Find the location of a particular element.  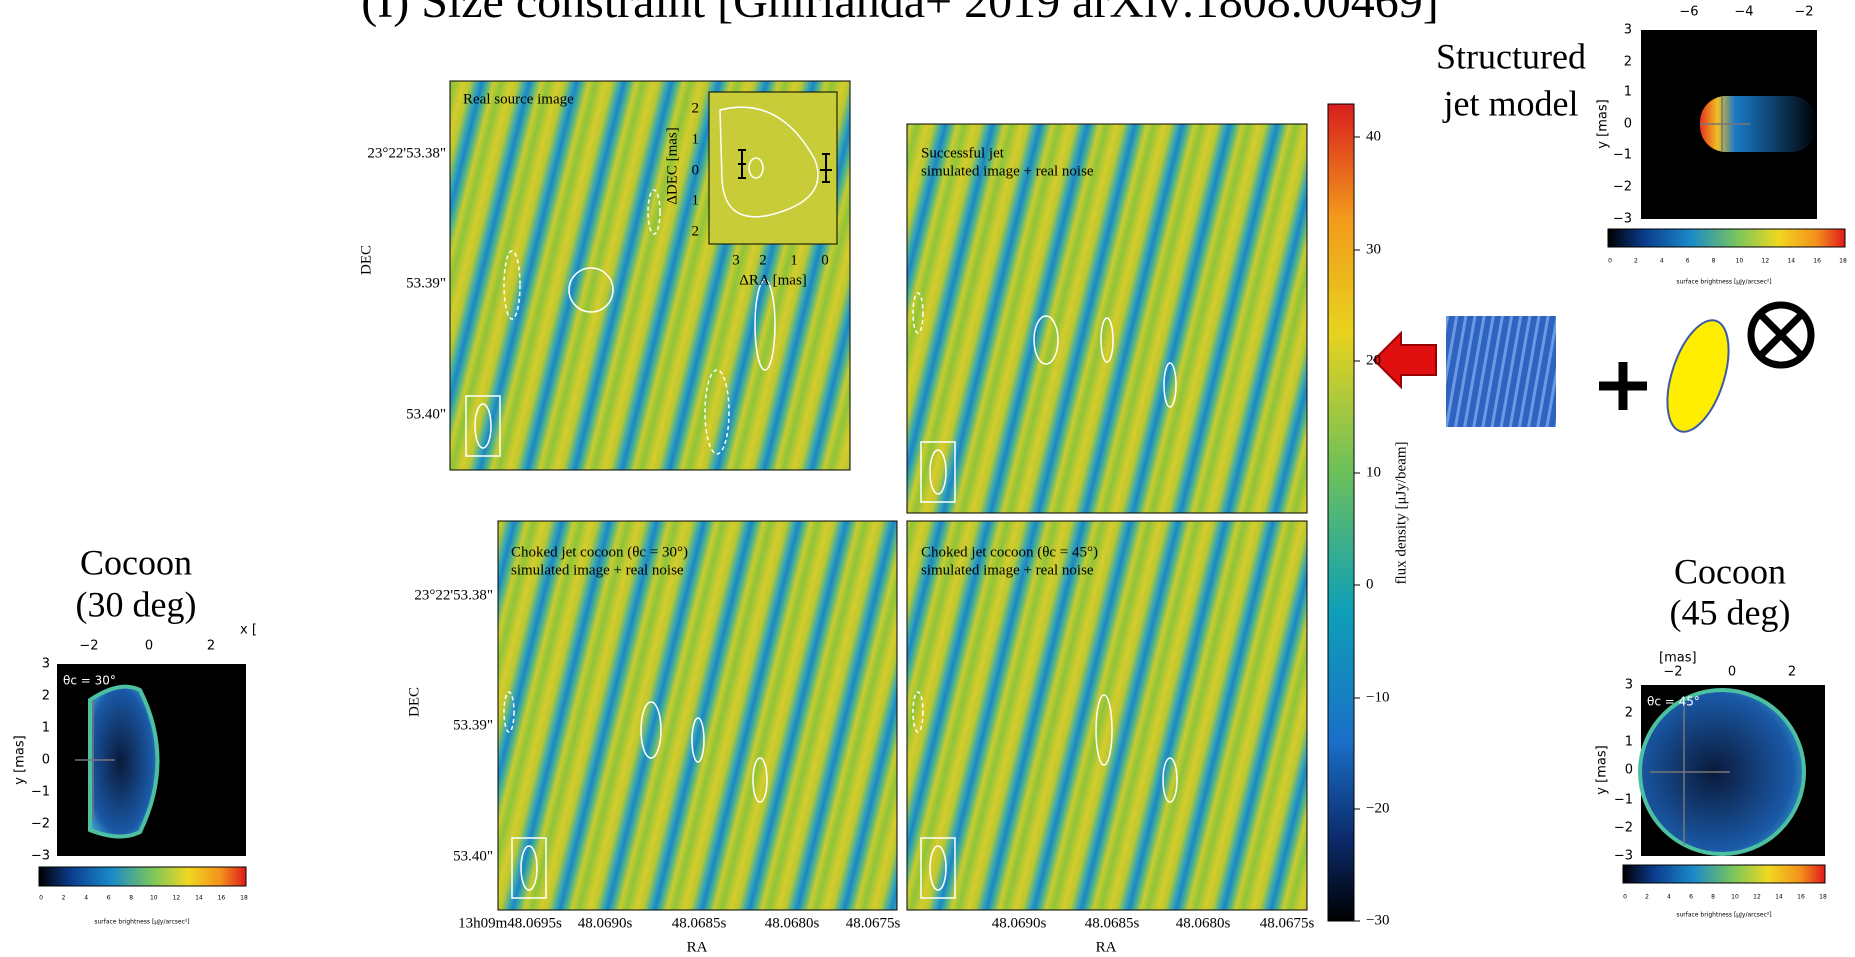

panel-cocoon30 is located at coordinates (697, 715).